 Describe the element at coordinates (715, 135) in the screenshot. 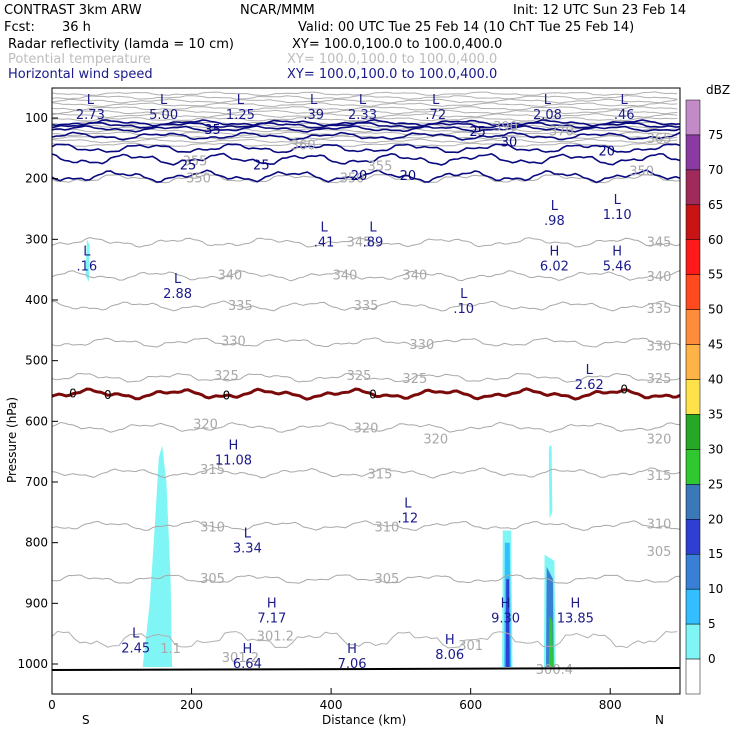

I see `colorbar-level: 75` at that location.